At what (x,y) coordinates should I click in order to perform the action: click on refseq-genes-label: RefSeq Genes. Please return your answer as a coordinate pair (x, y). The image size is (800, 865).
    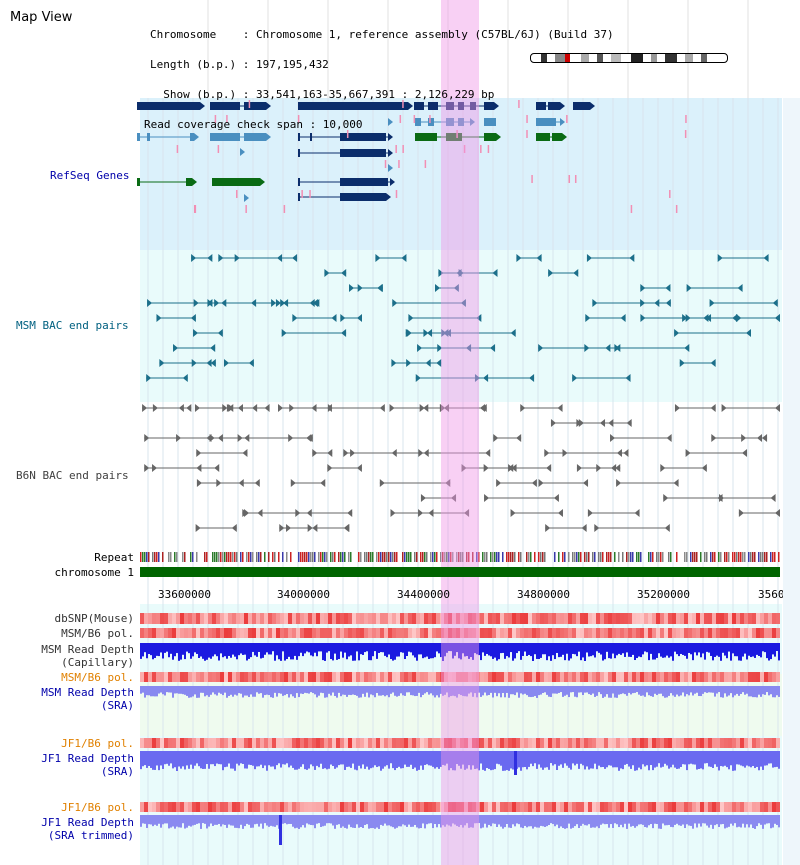
    Looking at the image, I should click on (90, 175).